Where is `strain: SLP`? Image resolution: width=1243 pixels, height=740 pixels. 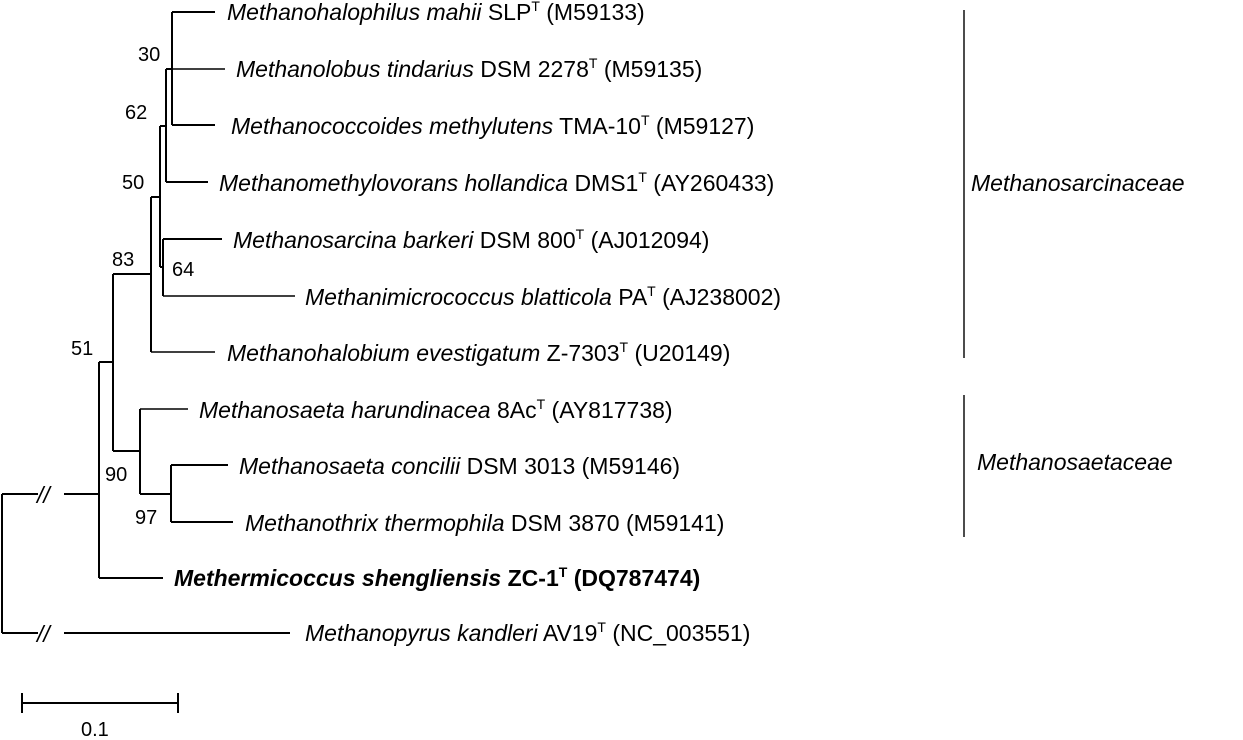
strain: SLP is located at coordinates (509, 12).